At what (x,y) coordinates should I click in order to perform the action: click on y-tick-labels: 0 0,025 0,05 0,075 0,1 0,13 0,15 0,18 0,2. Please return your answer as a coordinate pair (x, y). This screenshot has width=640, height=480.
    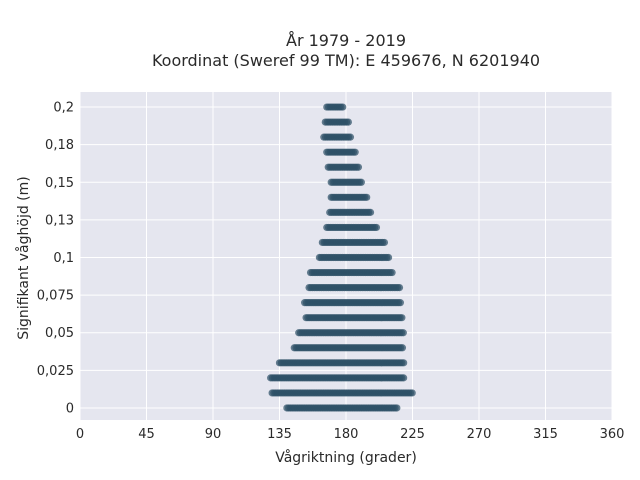
    Looking at the image, I should click on (55, 259).